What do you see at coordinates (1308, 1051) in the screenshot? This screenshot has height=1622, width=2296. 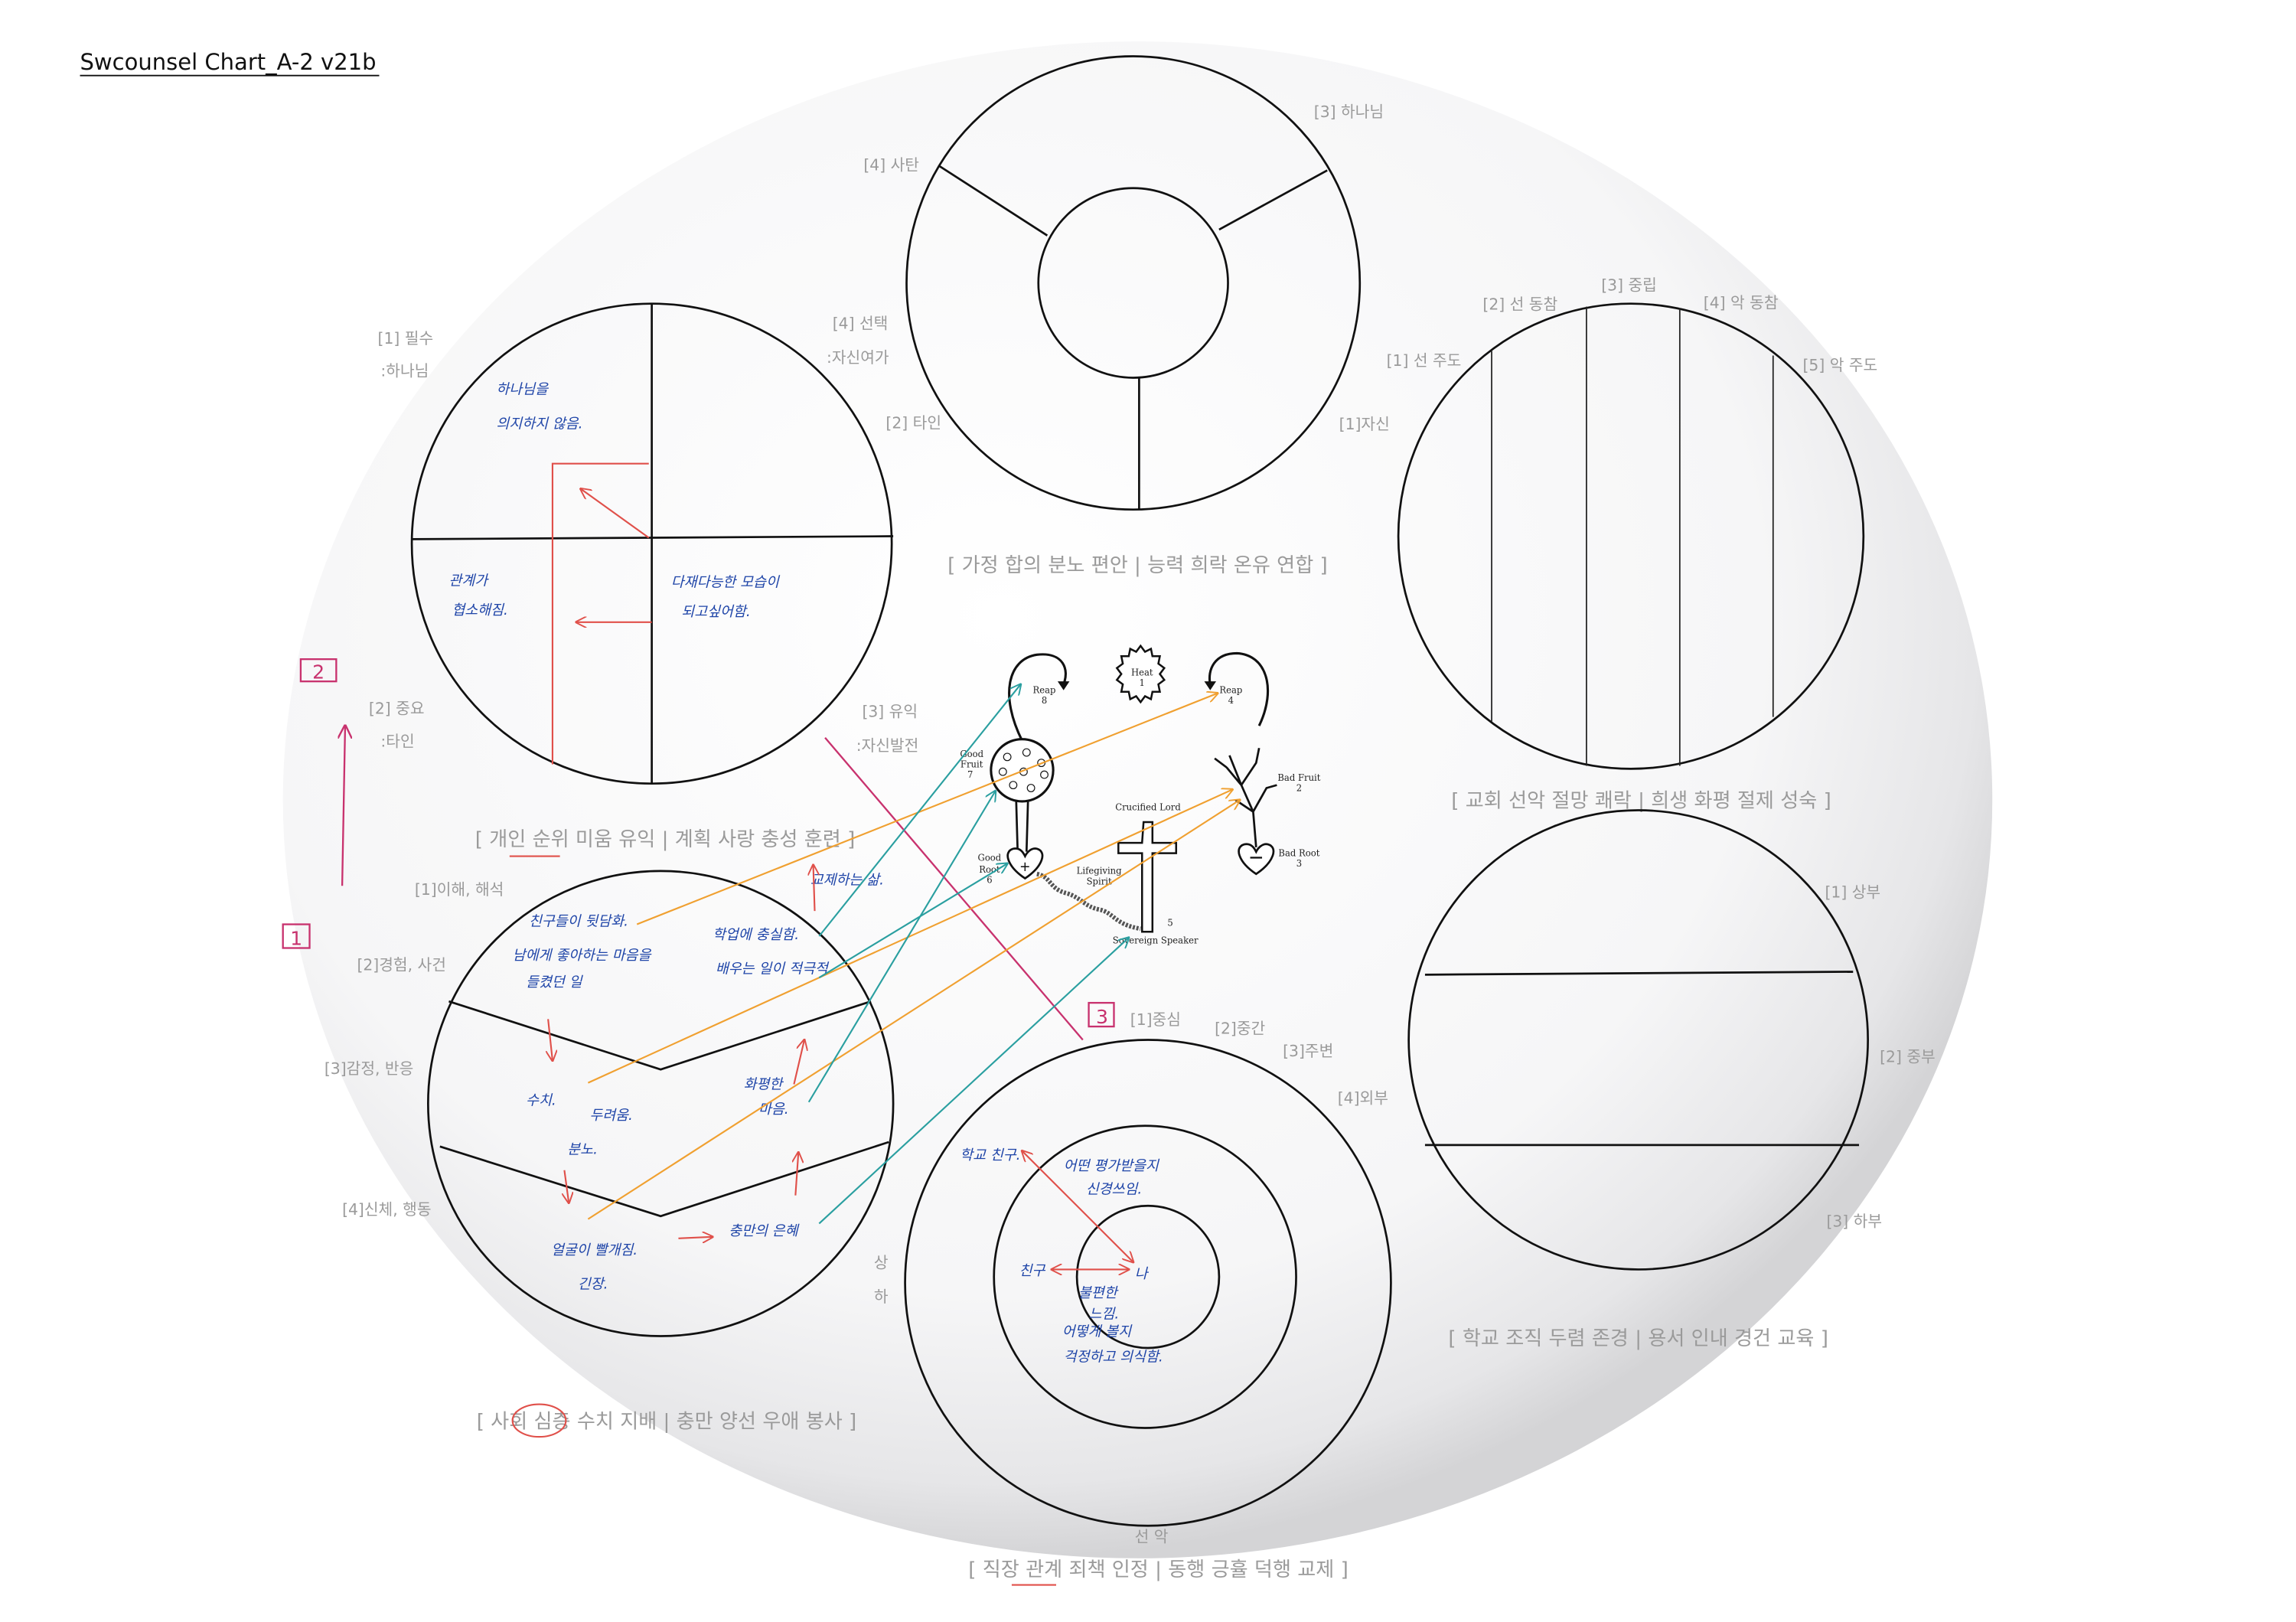 I see `label-periphery: [3]주변` at bounding box center [1308, 1051].